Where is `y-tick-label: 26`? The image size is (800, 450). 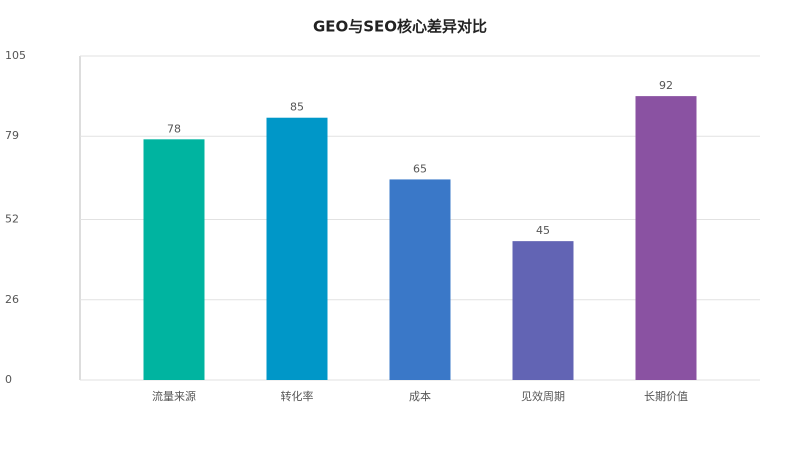 y-tick-label: 26 is located at coordinates (12, 299).